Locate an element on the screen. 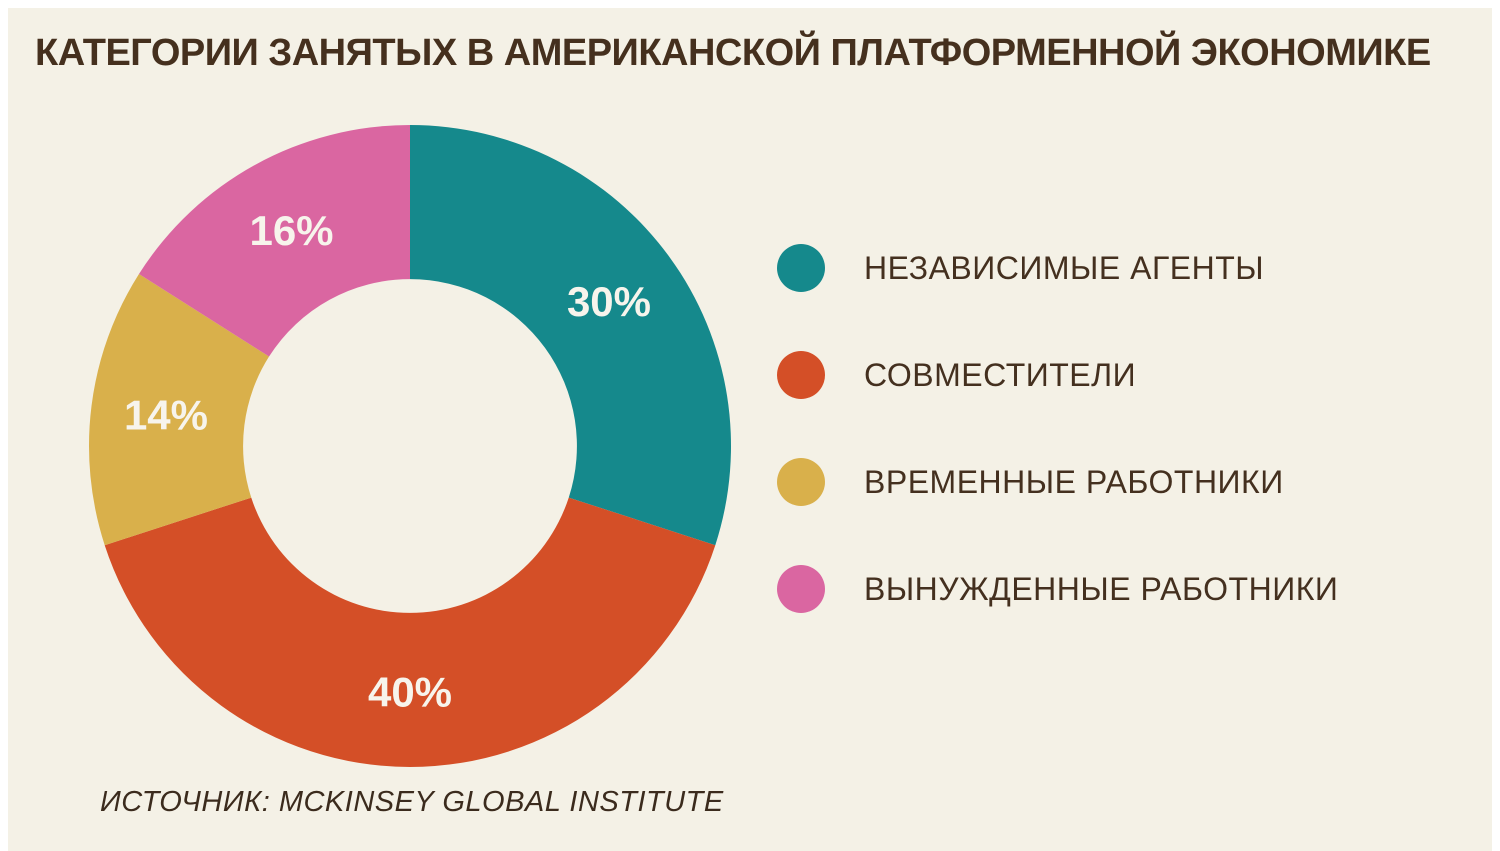 This screenshot has width=1500, height=851. legend-item-forced-workers: ВЫНУЖДЕННЫЕ РАБОТНИКИ is located at coordinates (1057, 589).